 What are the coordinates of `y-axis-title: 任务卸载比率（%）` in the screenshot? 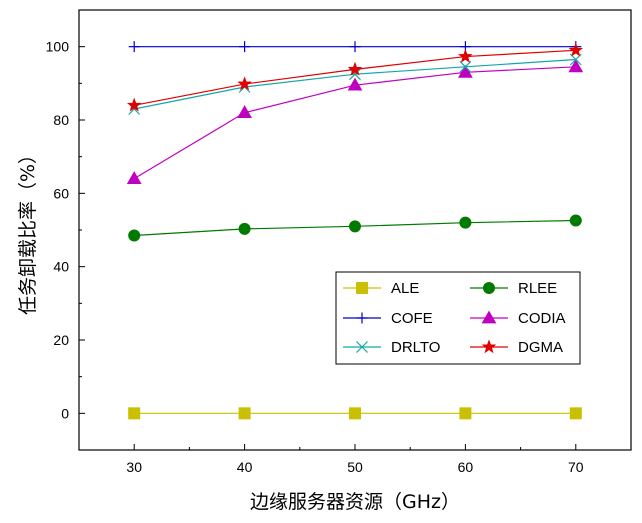 It's located at (28, 230).